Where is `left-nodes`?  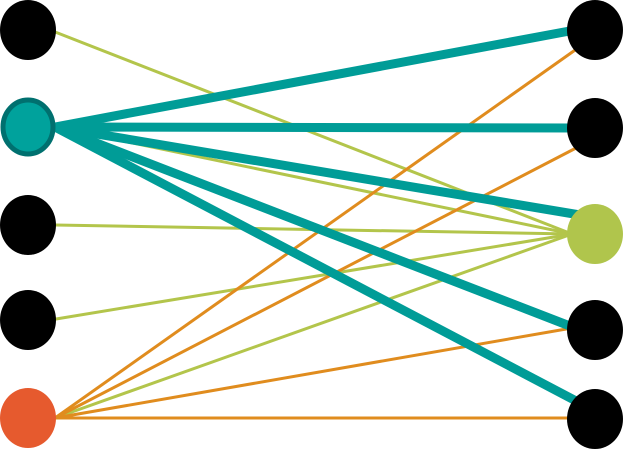 left-nodes is located at coordinates (28, 224).